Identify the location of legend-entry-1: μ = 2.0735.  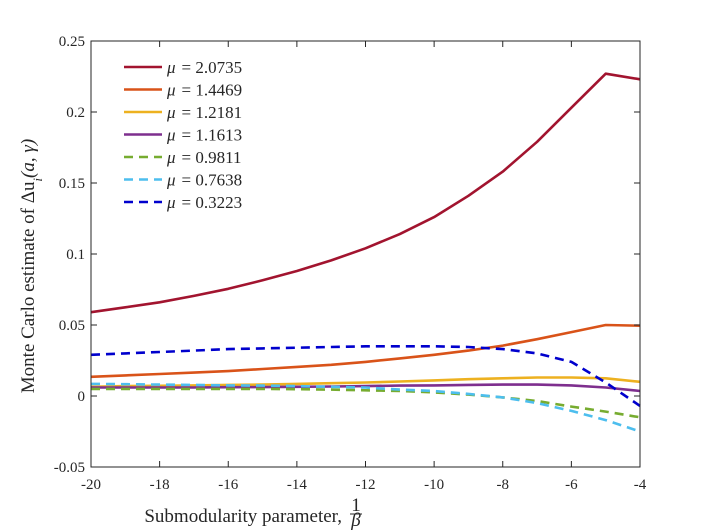
(204, 67).